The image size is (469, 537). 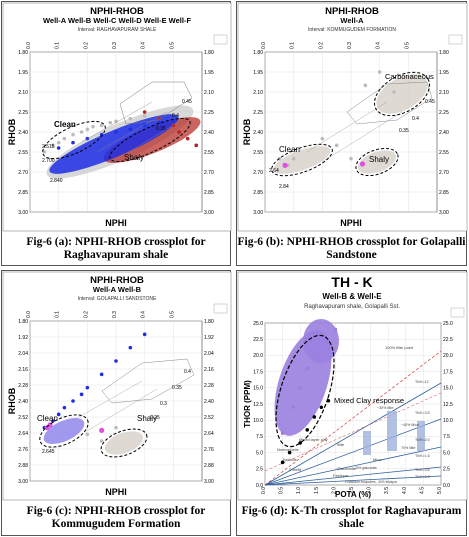 What do you see at coordinates (409, 76) in the screenshot?
I see `annotation-carbonaceous: Carbonaceous` at bounding box center [409, 76].